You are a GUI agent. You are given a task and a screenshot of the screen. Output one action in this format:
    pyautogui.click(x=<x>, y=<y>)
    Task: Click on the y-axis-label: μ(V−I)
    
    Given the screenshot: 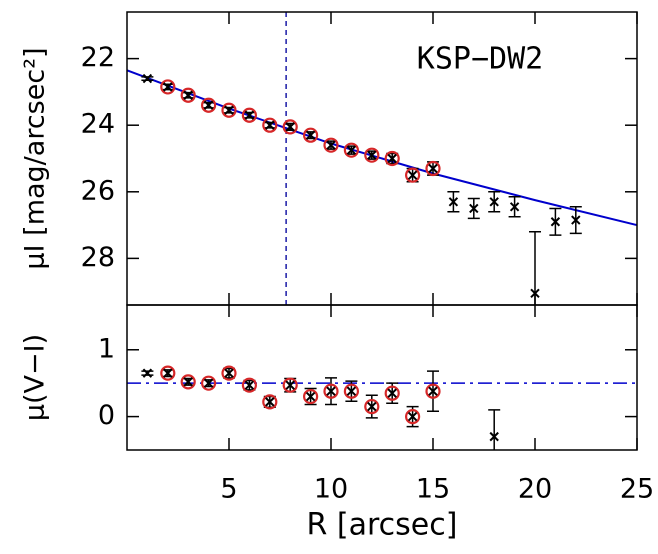 What is the action you would take?
    pyautogui.click(x=35, y=377)
    